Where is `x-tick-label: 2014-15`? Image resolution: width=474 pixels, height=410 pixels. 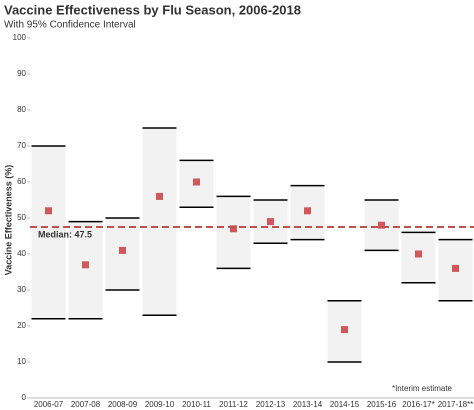 x-tick-label: 2014-15 is located at coordinates (345, 404).